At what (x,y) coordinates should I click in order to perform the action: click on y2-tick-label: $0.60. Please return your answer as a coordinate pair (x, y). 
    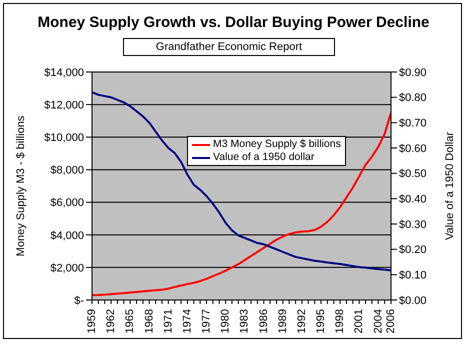
    Looking at the image, I should click on (413, 148).